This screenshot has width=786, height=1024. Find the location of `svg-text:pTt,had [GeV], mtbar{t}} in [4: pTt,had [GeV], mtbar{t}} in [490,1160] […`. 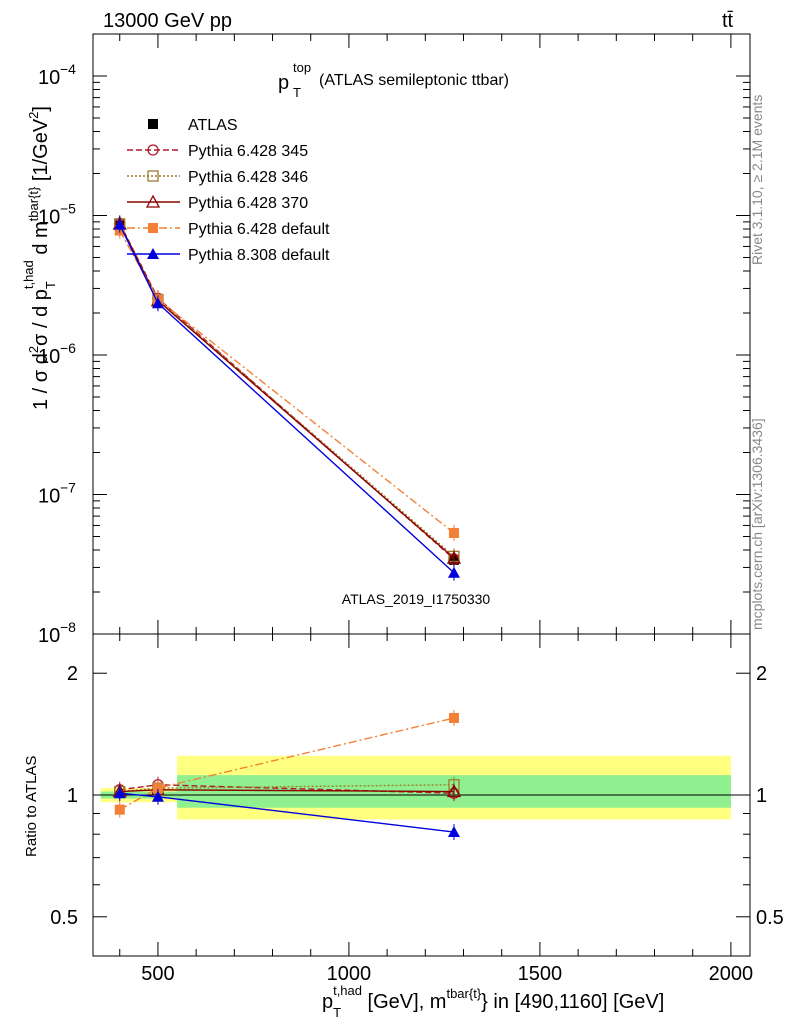

svg-text:pTt,had [GeV], mtbar{t}} in [4: pTt,had [GeV], mtbar{t}} in [490,1160] [… is located at coordinates (493, 1001).